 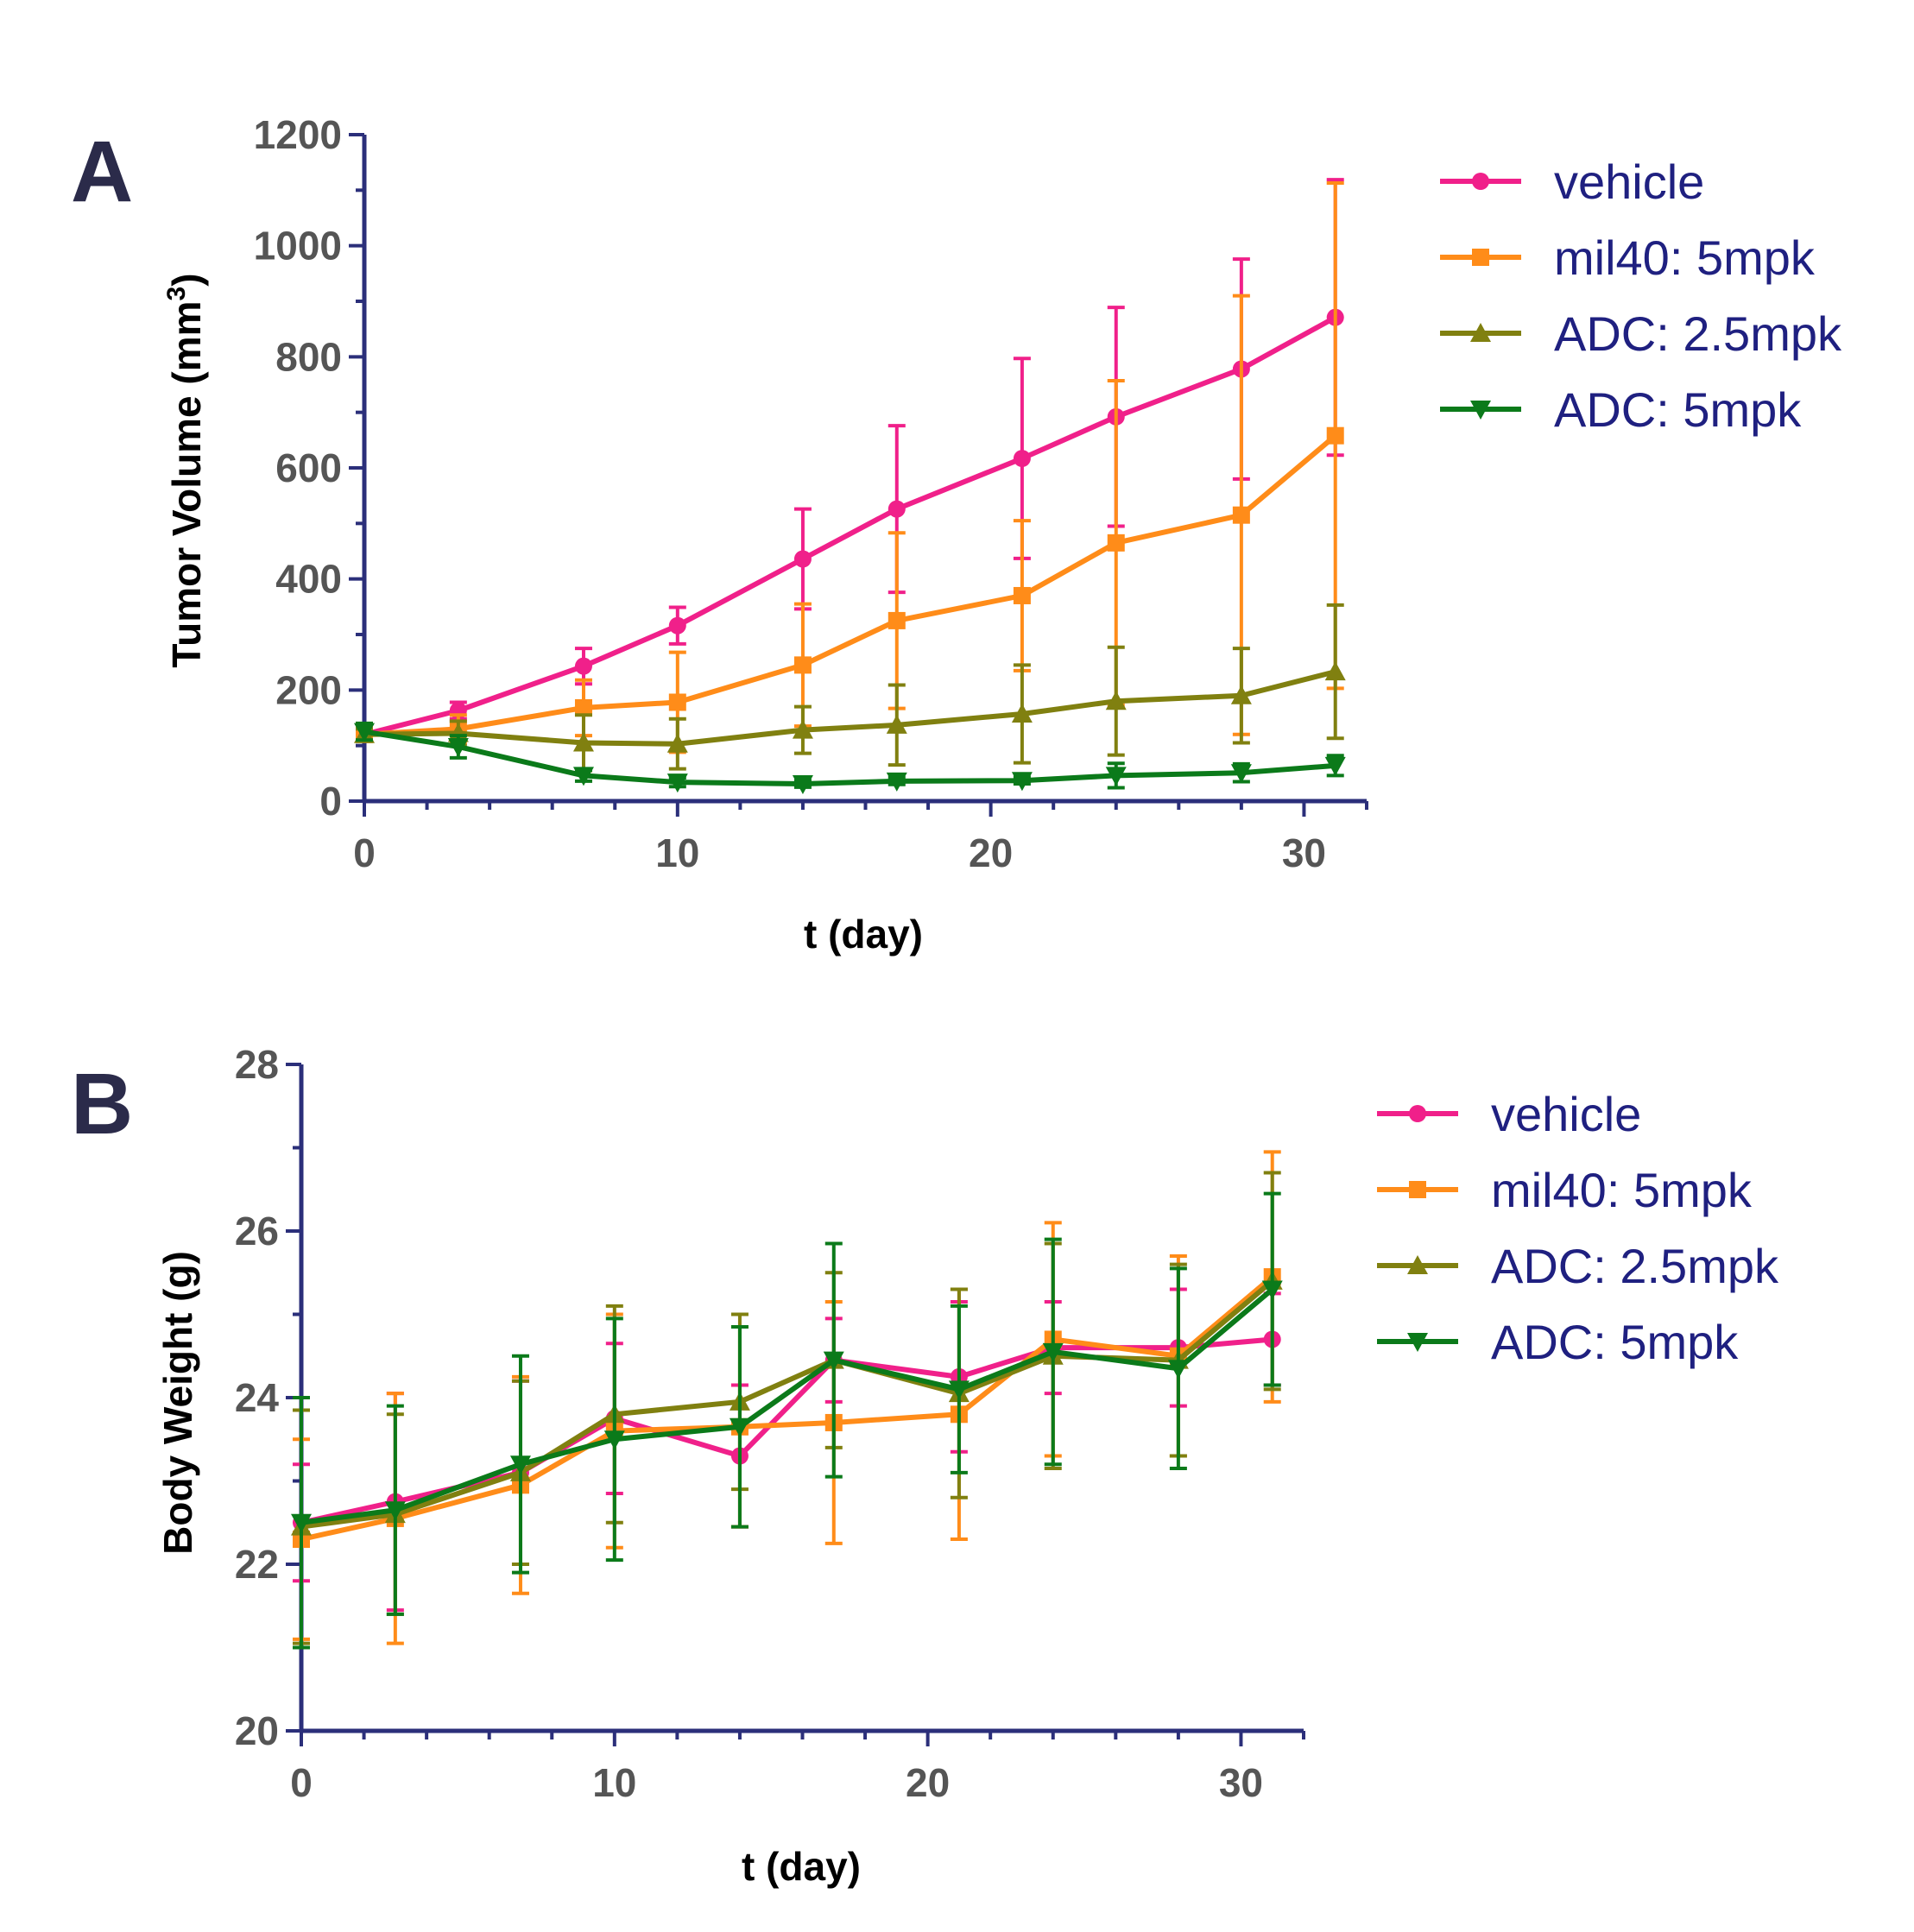 I want to click on panel-a-y-axis-title: Tumor Volume (mm3), so click(x=186, y=470).